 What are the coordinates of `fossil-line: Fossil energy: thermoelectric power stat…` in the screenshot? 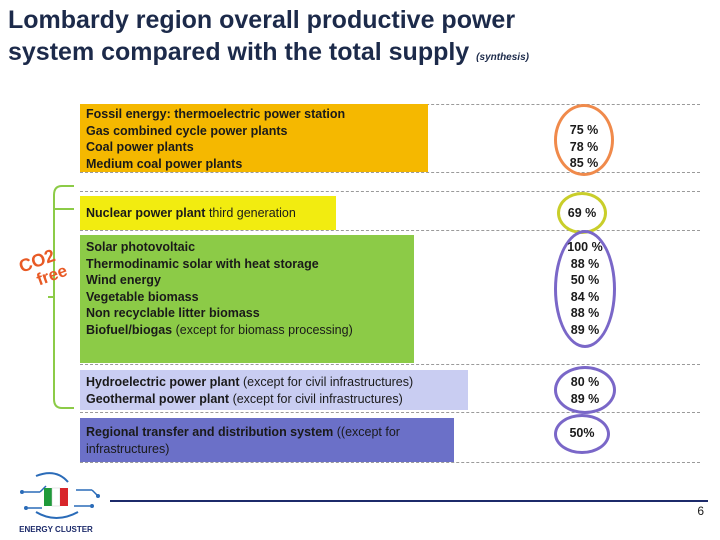 It's located at (216, 114).